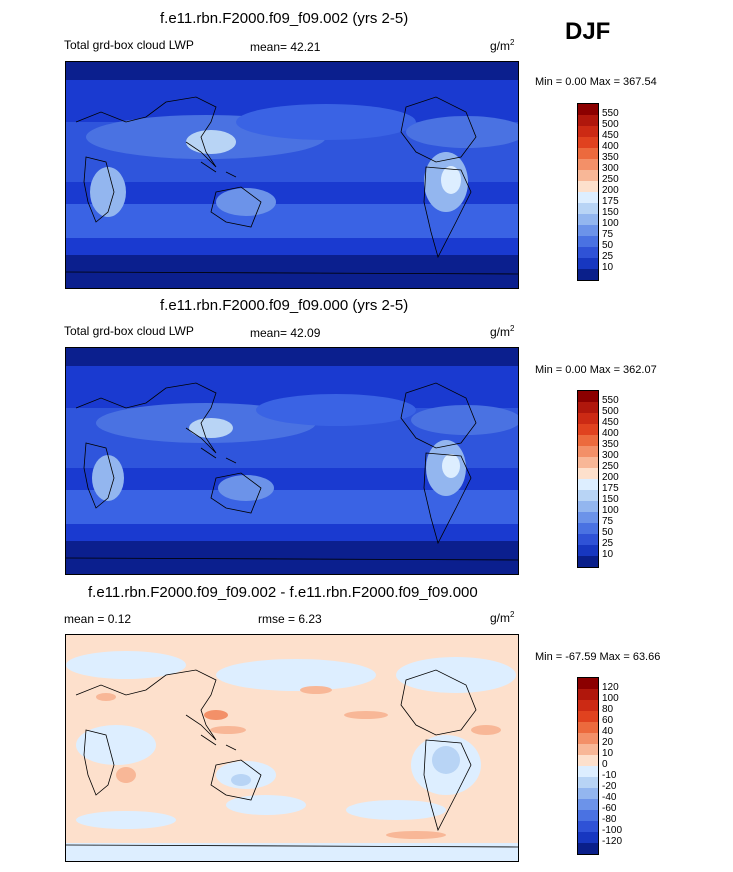  I want to click on panel-2-colorbar-tick-label: 75, so click(608, 521).